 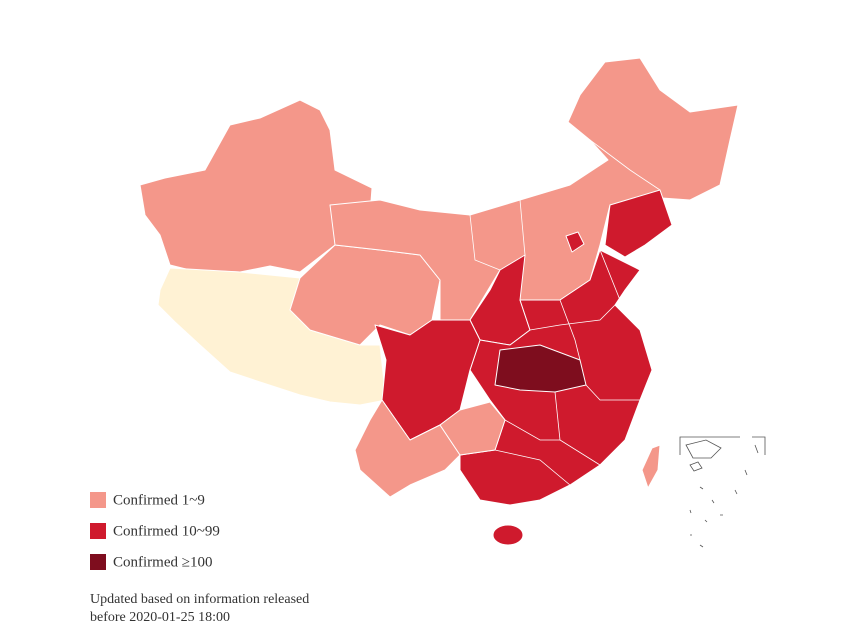 What do you see at coordinates (159, 500) in the screenshot?
I see `legend-label: Confirmed 1~9` at bounding box center [159, 500].